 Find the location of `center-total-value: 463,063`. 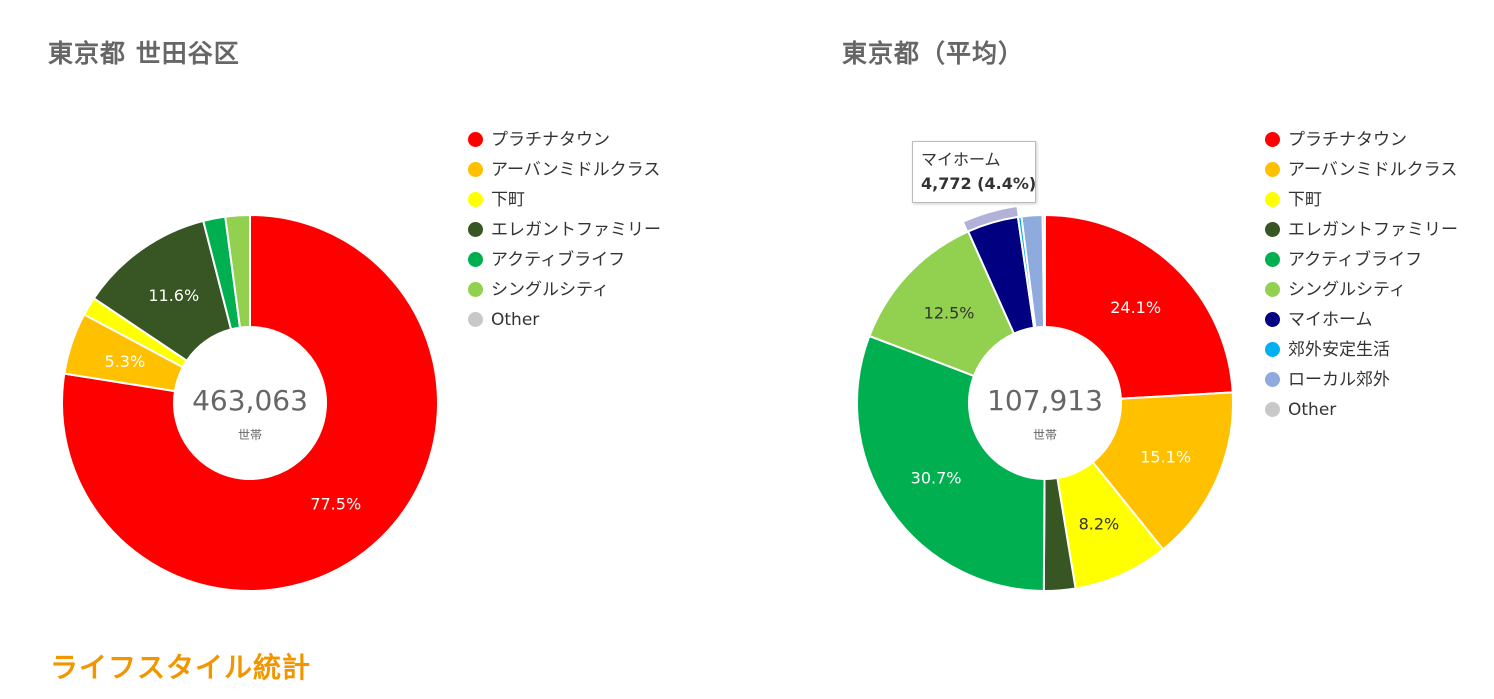

center-total-value: 463,063 is located at coordinates (250, 400).